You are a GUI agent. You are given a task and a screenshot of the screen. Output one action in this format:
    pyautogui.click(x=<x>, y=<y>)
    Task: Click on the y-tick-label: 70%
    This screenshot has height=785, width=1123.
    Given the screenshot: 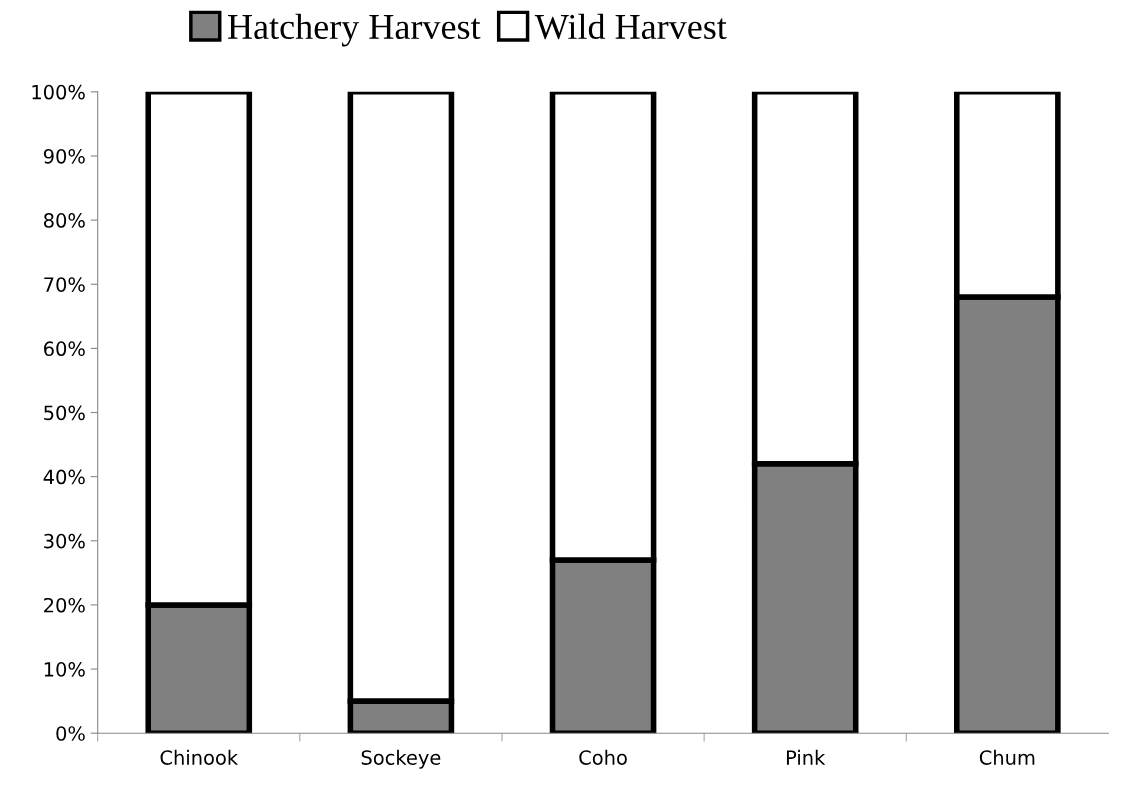 What is the action you would take?
    pyautogui.click(x=64, y=284)
    